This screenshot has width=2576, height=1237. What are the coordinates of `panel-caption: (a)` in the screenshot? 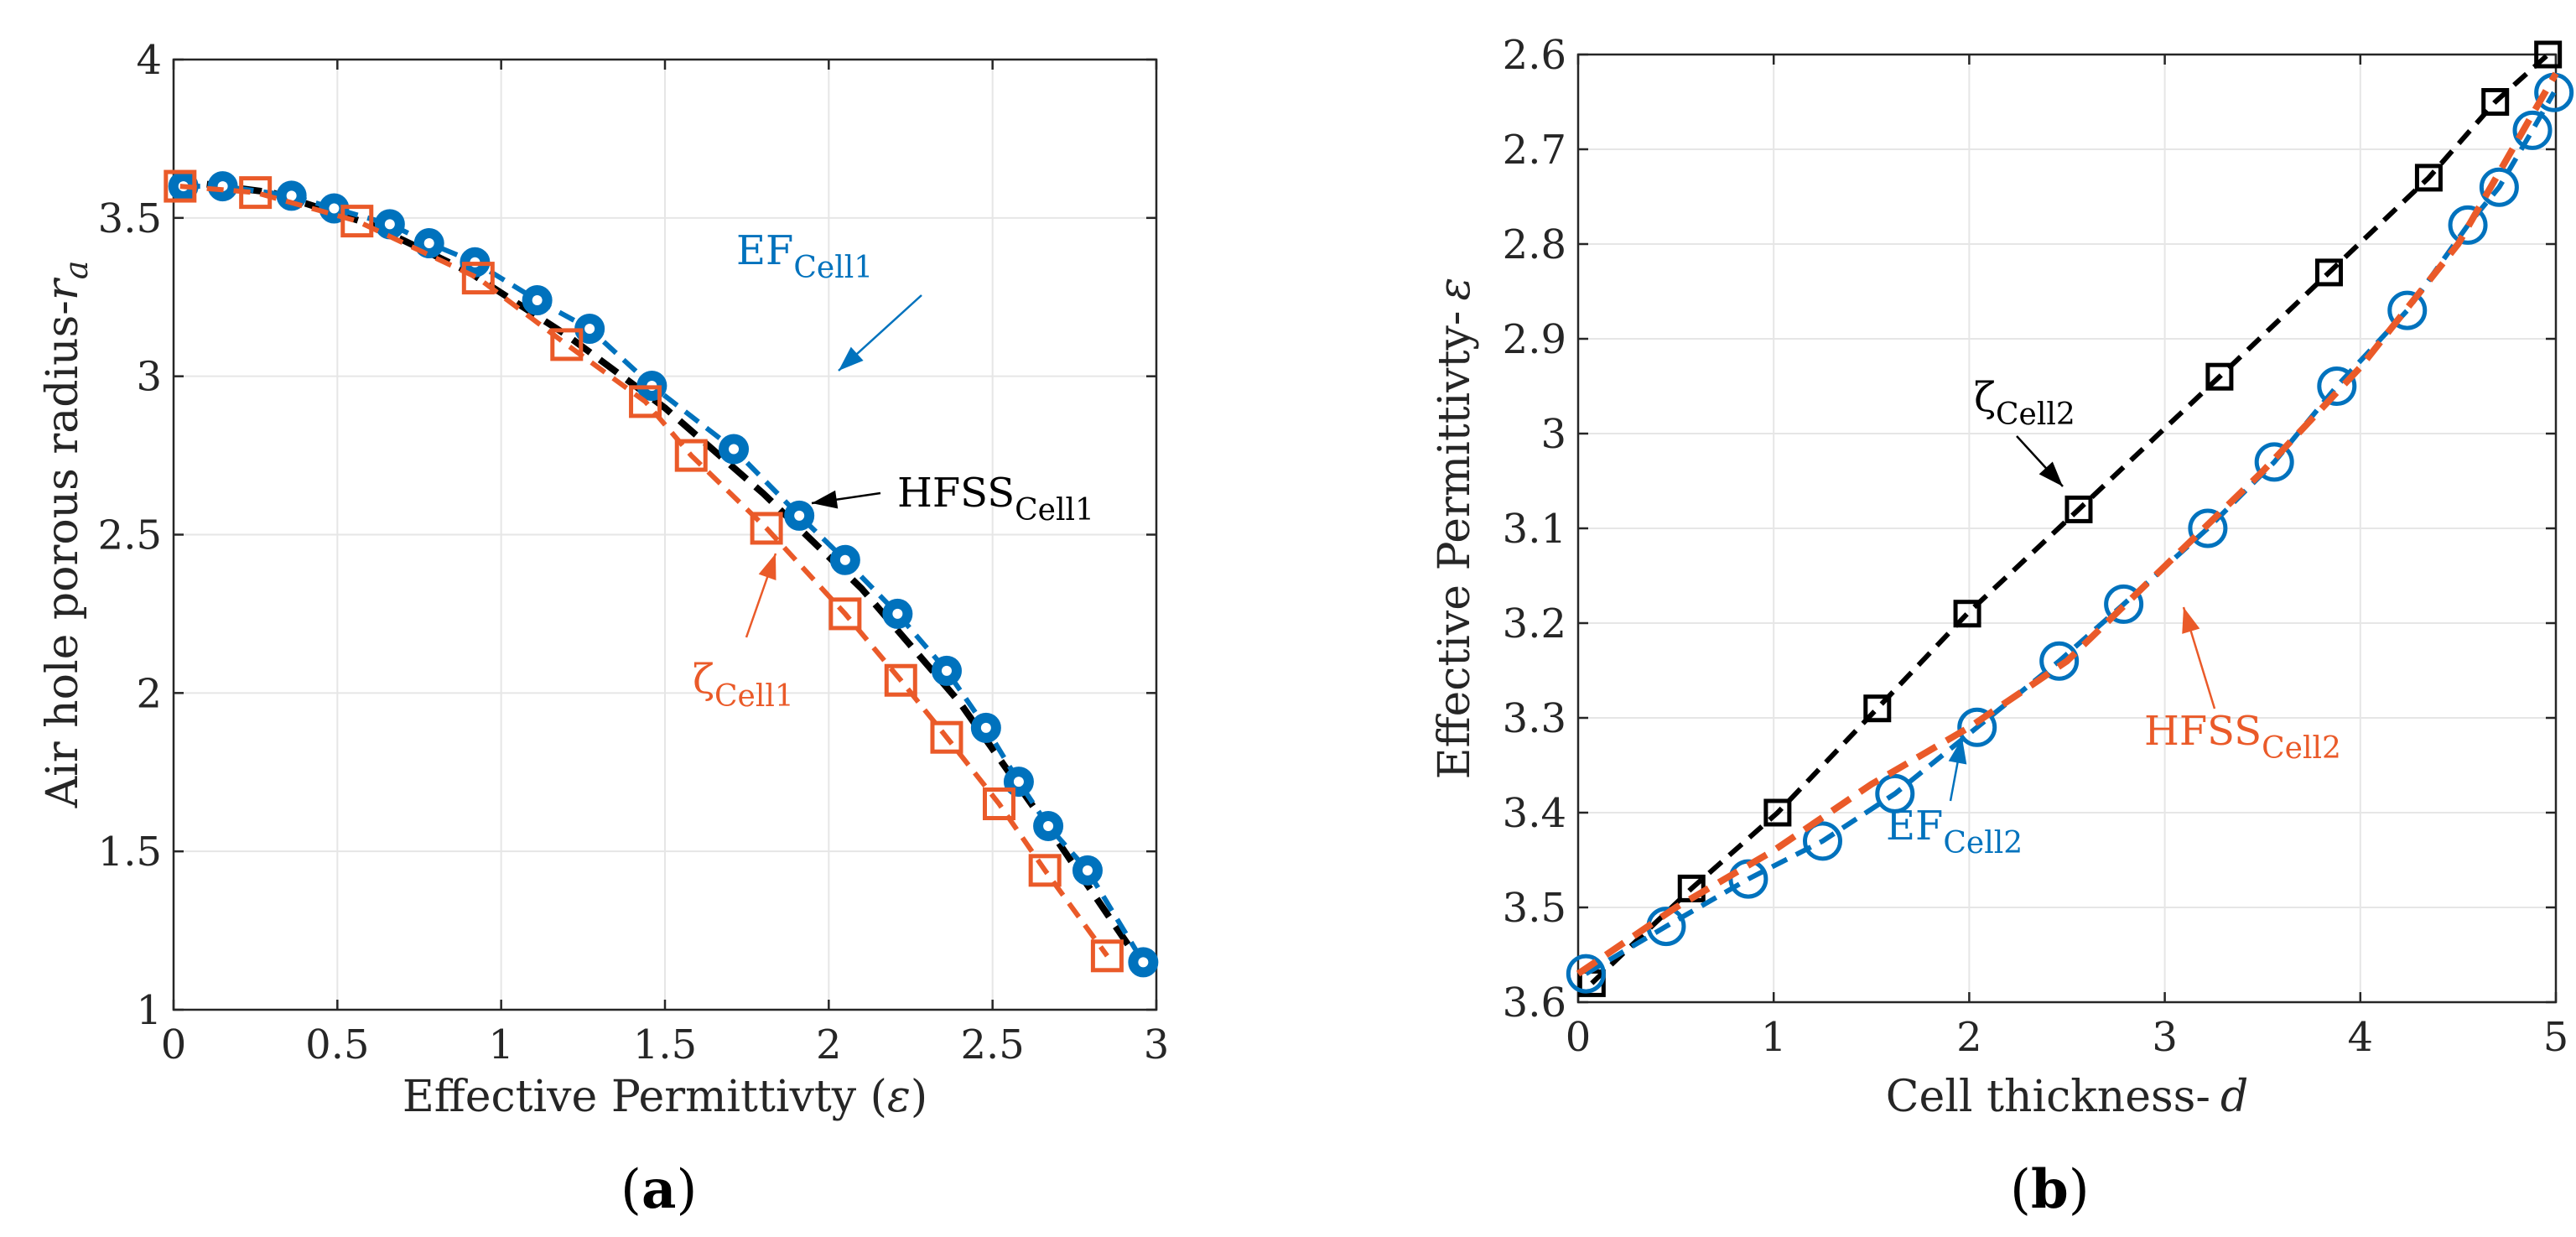 It's located at (659, 1189).